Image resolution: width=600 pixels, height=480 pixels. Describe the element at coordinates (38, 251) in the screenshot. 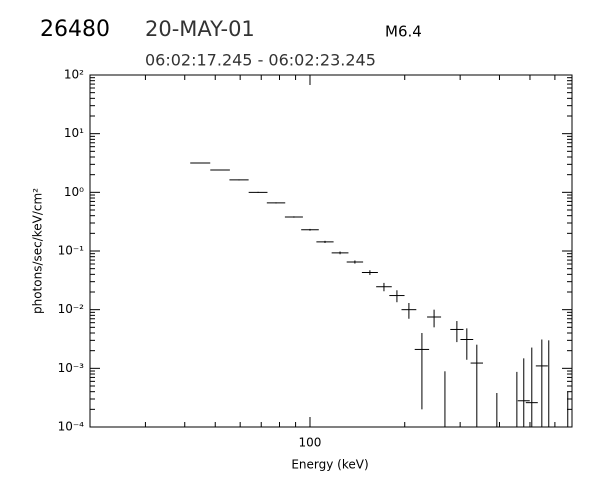

I see `y-axis-label: photons/sec/keV/cm²` at that location.